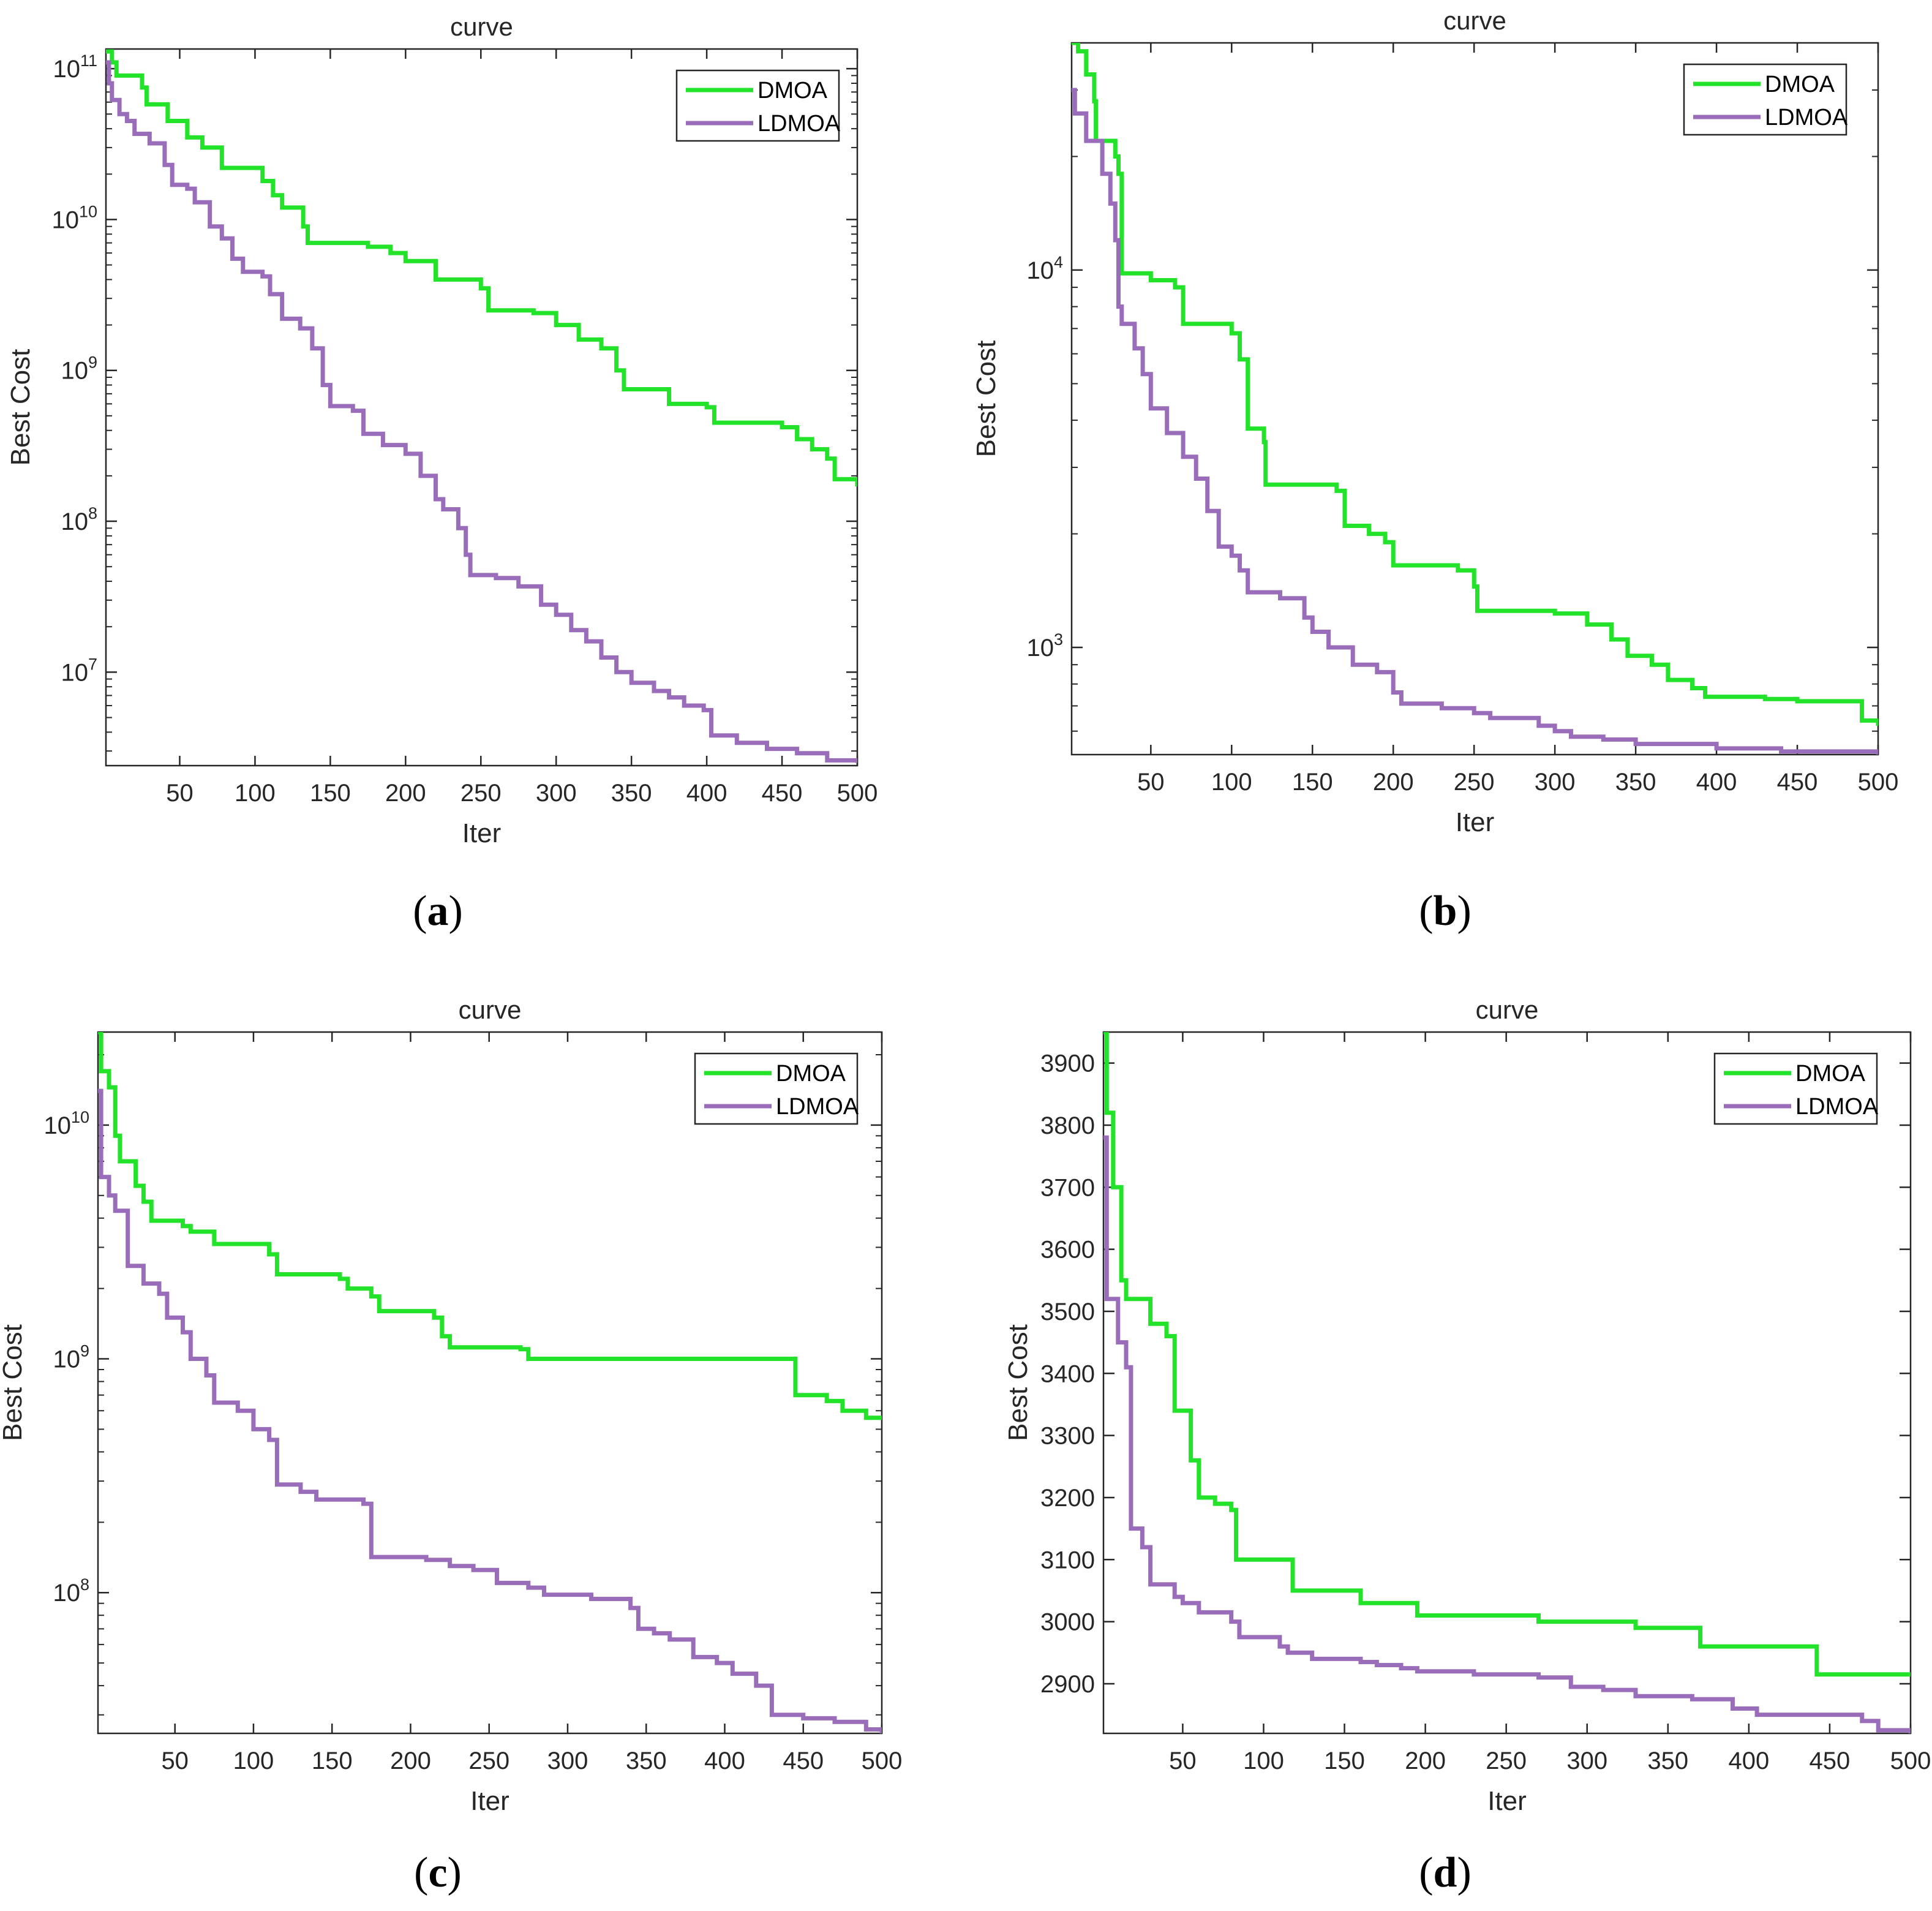 This screenshot has width=1932, height=1911. What do you see at coordinates (66, 1123) in the screenshot?
I see `y-tick-label: 10¹⁰` at bounding box center [66, 1123].